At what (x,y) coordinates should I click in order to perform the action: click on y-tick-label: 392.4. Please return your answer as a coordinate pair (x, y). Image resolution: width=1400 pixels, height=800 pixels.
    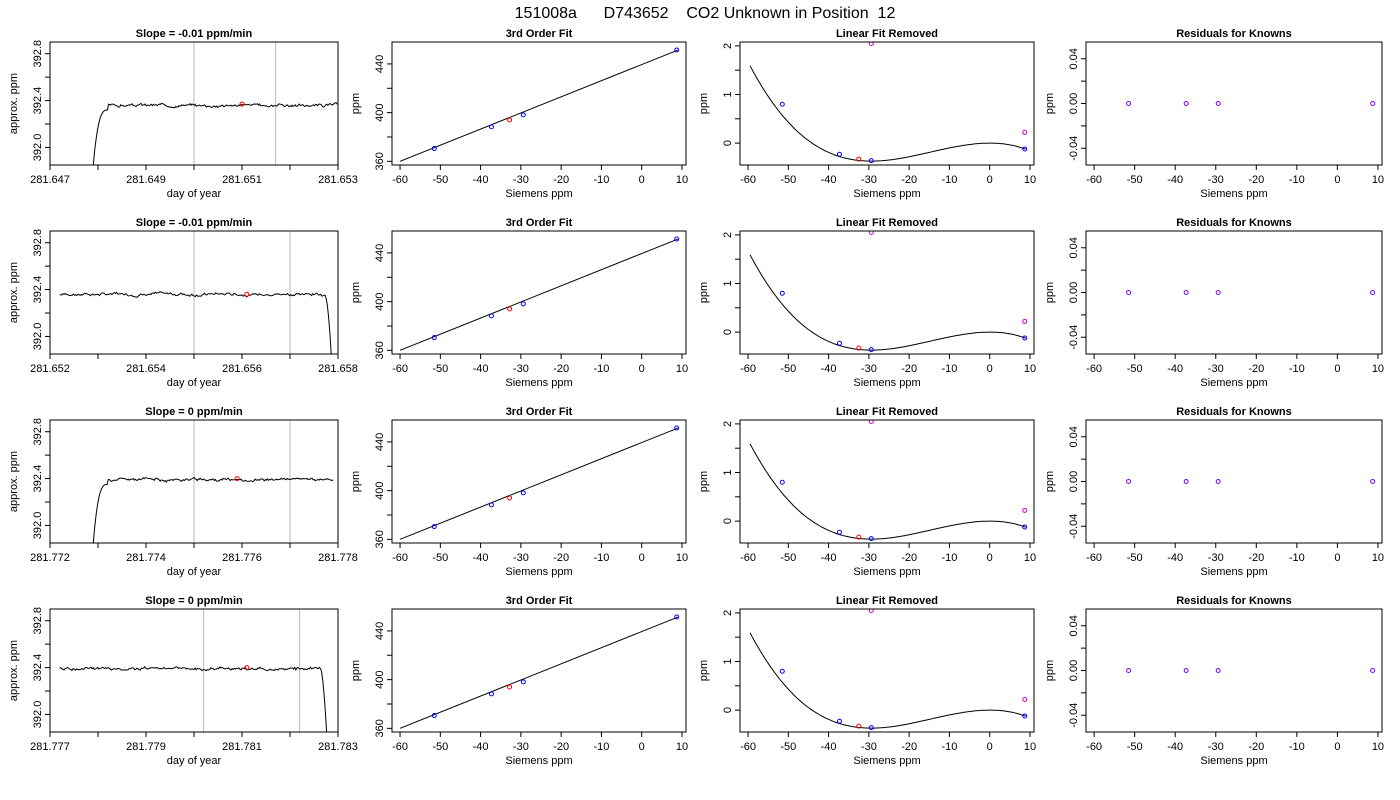
    Looking at the image, I should click on (38, 479).